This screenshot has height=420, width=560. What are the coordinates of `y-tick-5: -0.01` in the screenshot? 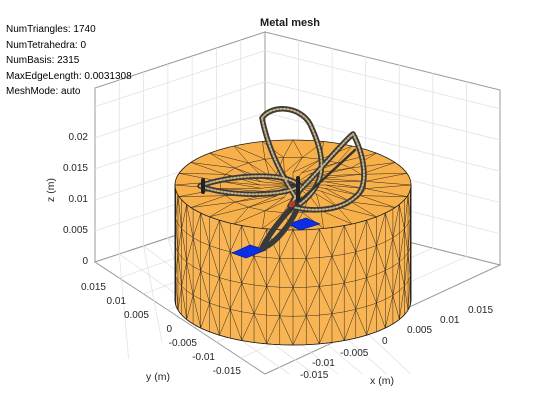 It's located at (203, 357).